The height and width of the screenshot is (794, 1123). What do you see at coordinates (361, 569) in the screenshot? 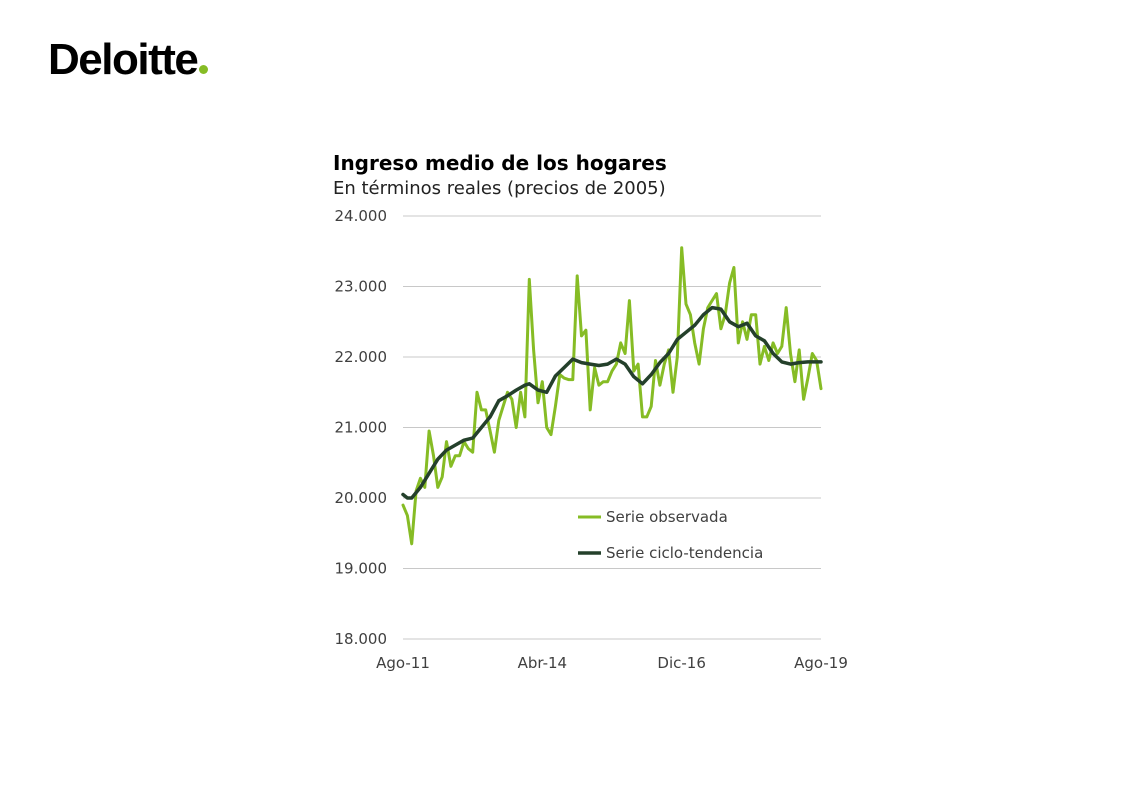
I see `y-tick-label: 19.000` at bounding box center [361, 569].